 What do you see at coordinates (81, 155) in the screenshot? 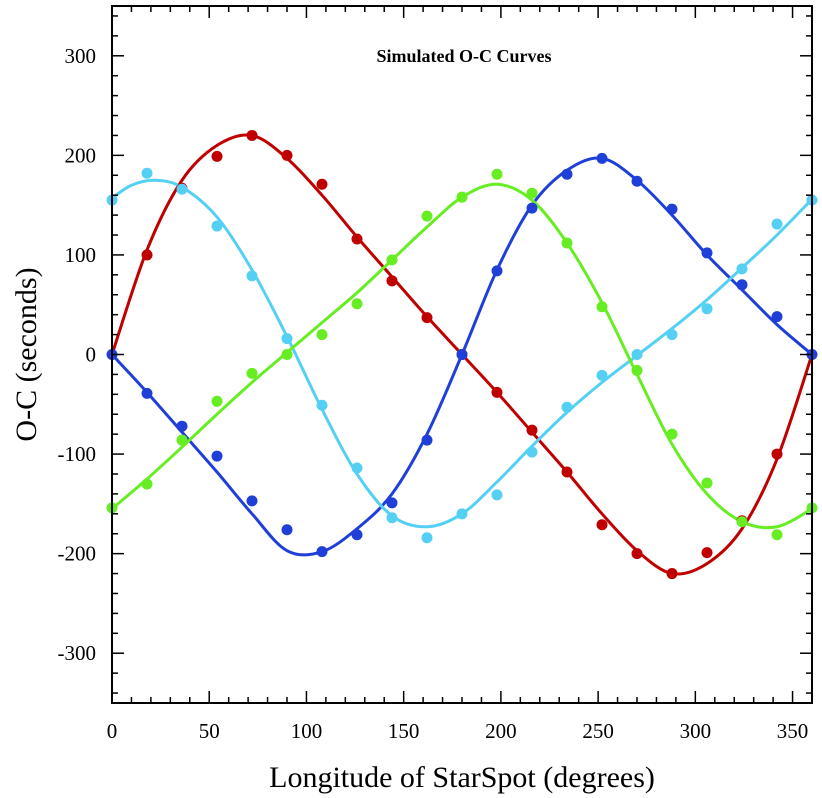
I see `y-tick-label: 200` at bounding box center [81, 155].